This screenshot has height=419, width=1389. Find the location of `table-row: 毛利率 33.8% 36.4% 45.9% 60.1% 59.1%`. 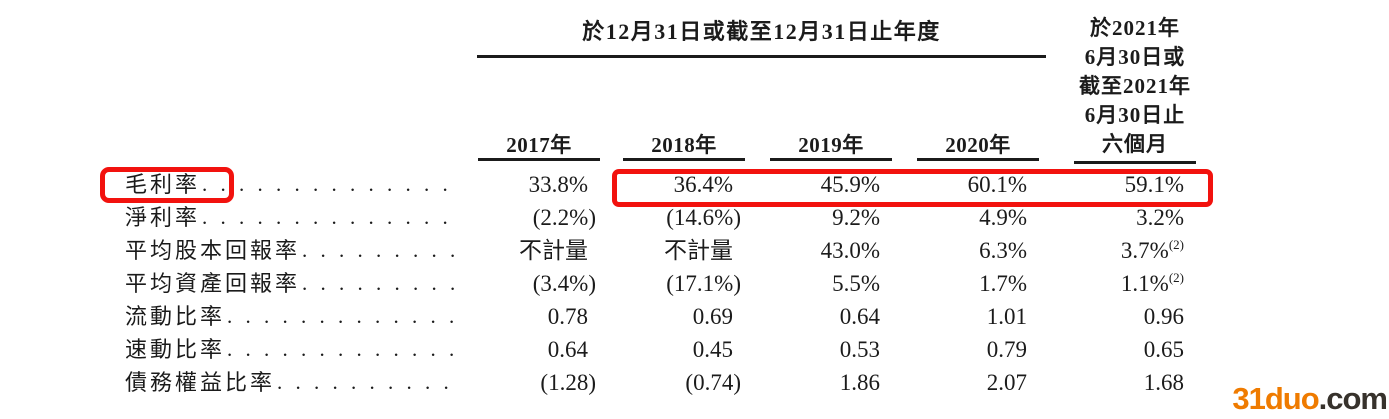

table-row: 毛利率 33.8% 36.4% 45.9% 60.1% 59.1% is located at coordinates (669, 184).